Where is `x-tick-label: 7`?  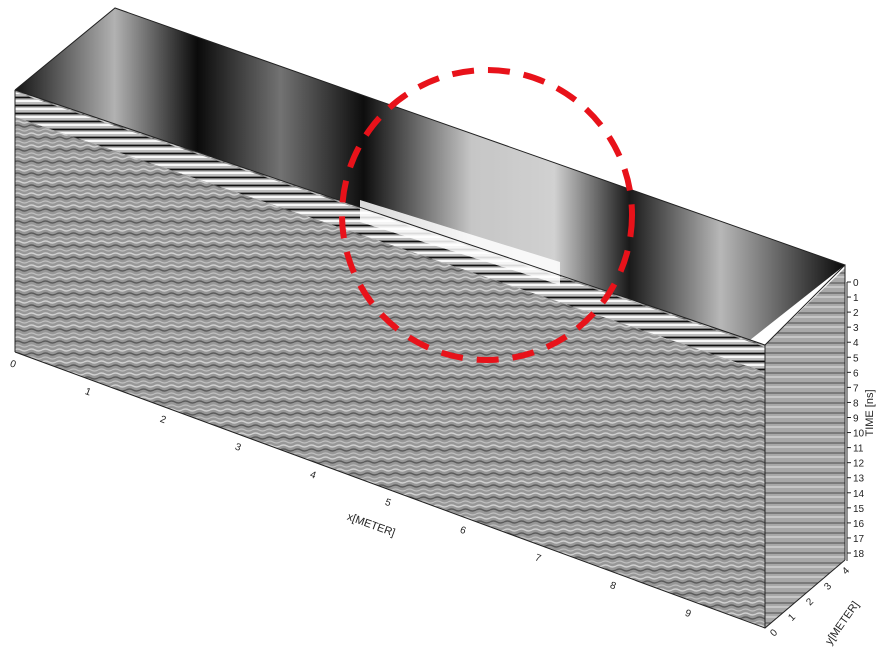
x-tick-label: 7 is located at coordinates (537, 558).